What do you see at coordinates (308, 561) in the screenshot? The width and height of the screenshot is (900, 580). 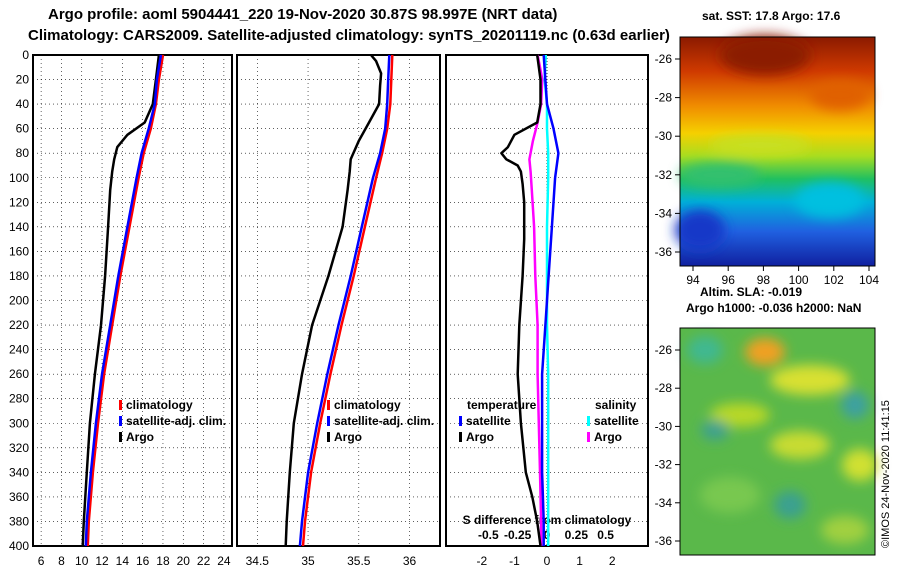 I see `x-tick-label: 35` at bounding box center [308, 561].